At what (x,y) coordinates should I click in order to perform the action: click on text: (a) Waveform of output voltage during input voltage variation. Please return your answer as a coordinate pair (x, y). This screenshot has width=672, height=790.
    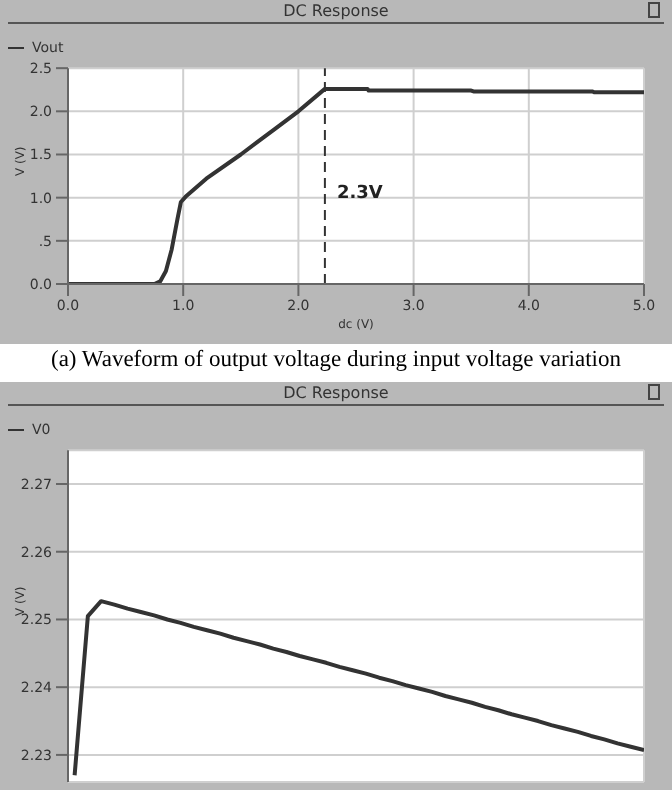
    Looking at the image, I should click on (335, 361).